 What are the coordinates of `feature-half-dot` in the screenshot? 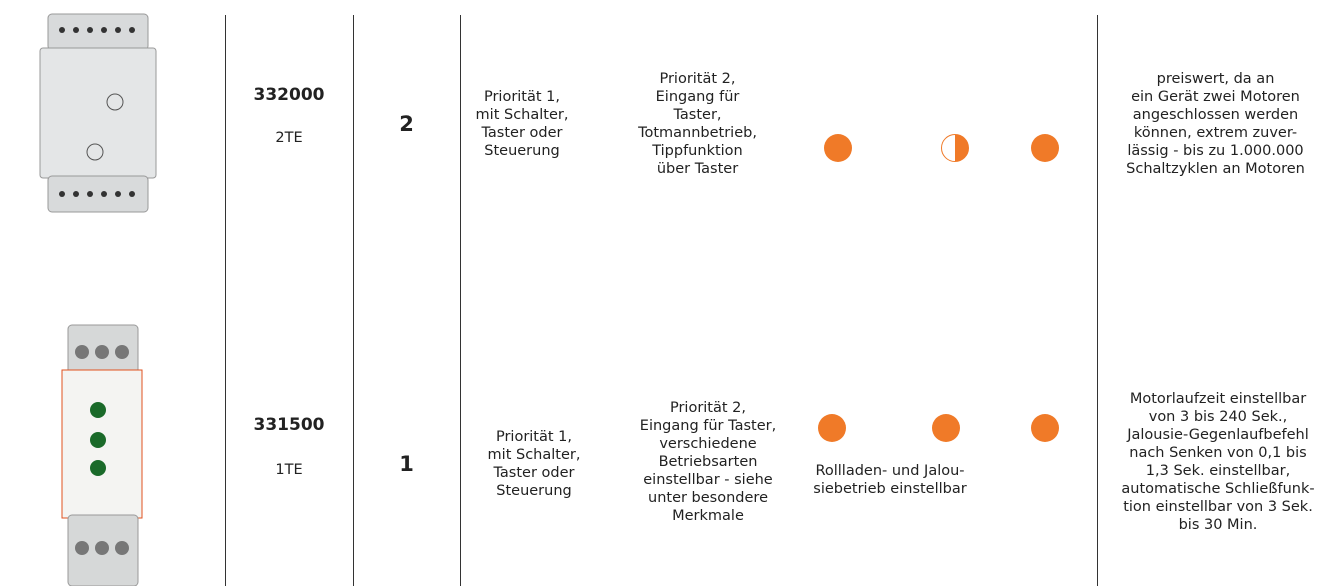 It's located at (955, 148).